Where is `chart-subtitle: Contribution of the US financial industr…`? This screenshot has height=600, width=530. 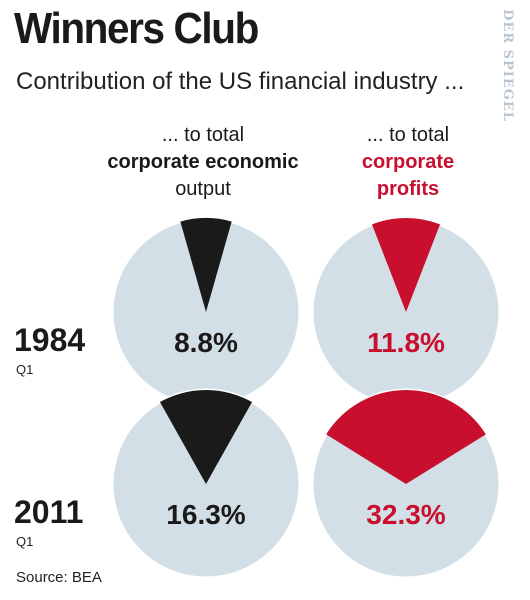 chart-subtitle: Contribution of the US financial industr… is located at coordinates (240, 81).